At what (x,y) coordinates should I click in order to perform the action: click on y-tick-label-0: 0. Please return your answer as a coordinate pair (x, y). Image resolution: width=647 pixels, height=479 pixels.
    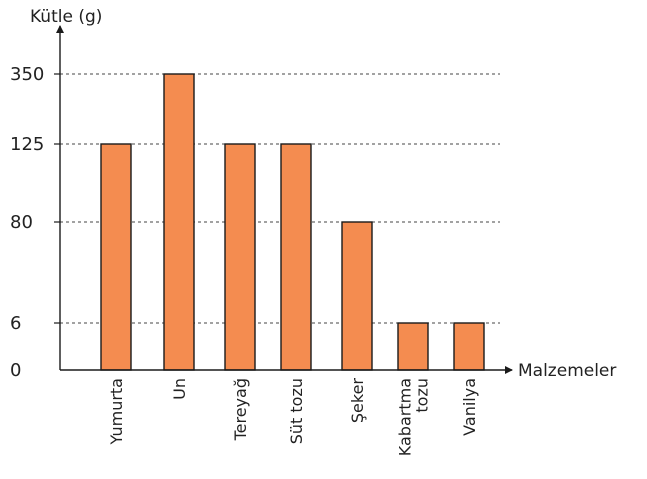
    Looking at the image, I should click on (15, 370).